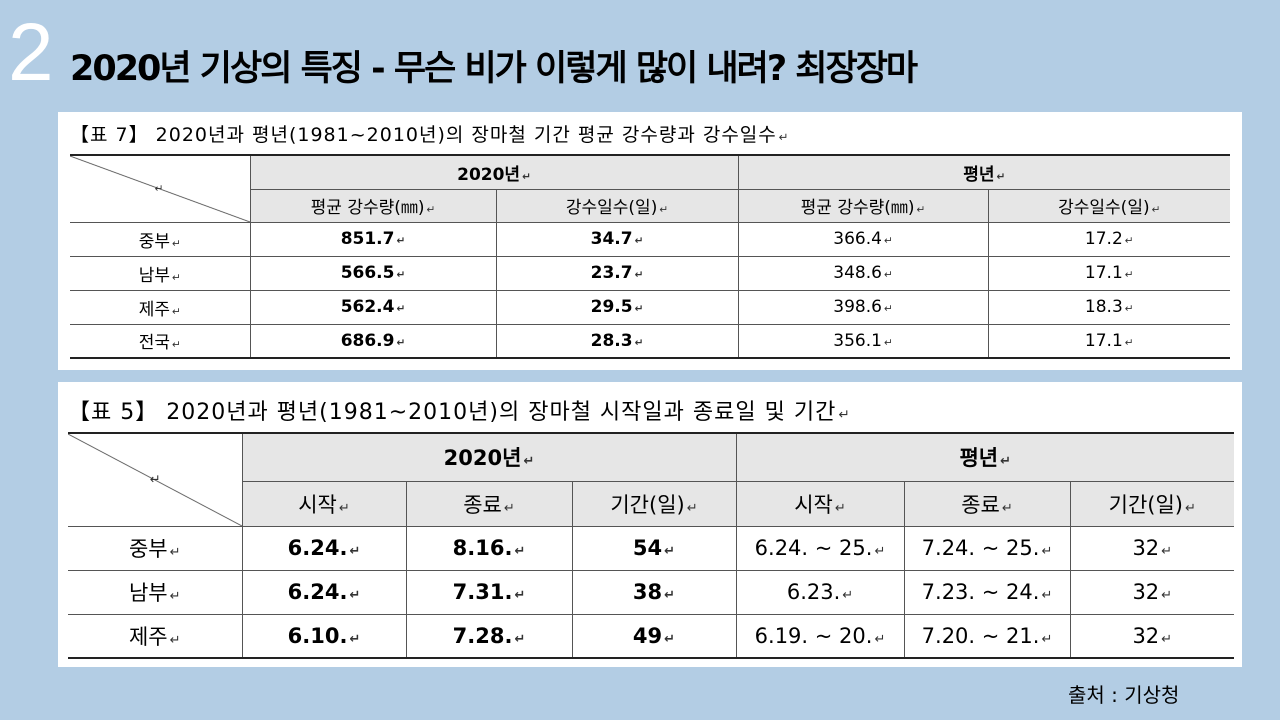  Describe the element at coordinates (489, 636) in the screenshot. I see `data-cell: 7.28. ↵` at that location.